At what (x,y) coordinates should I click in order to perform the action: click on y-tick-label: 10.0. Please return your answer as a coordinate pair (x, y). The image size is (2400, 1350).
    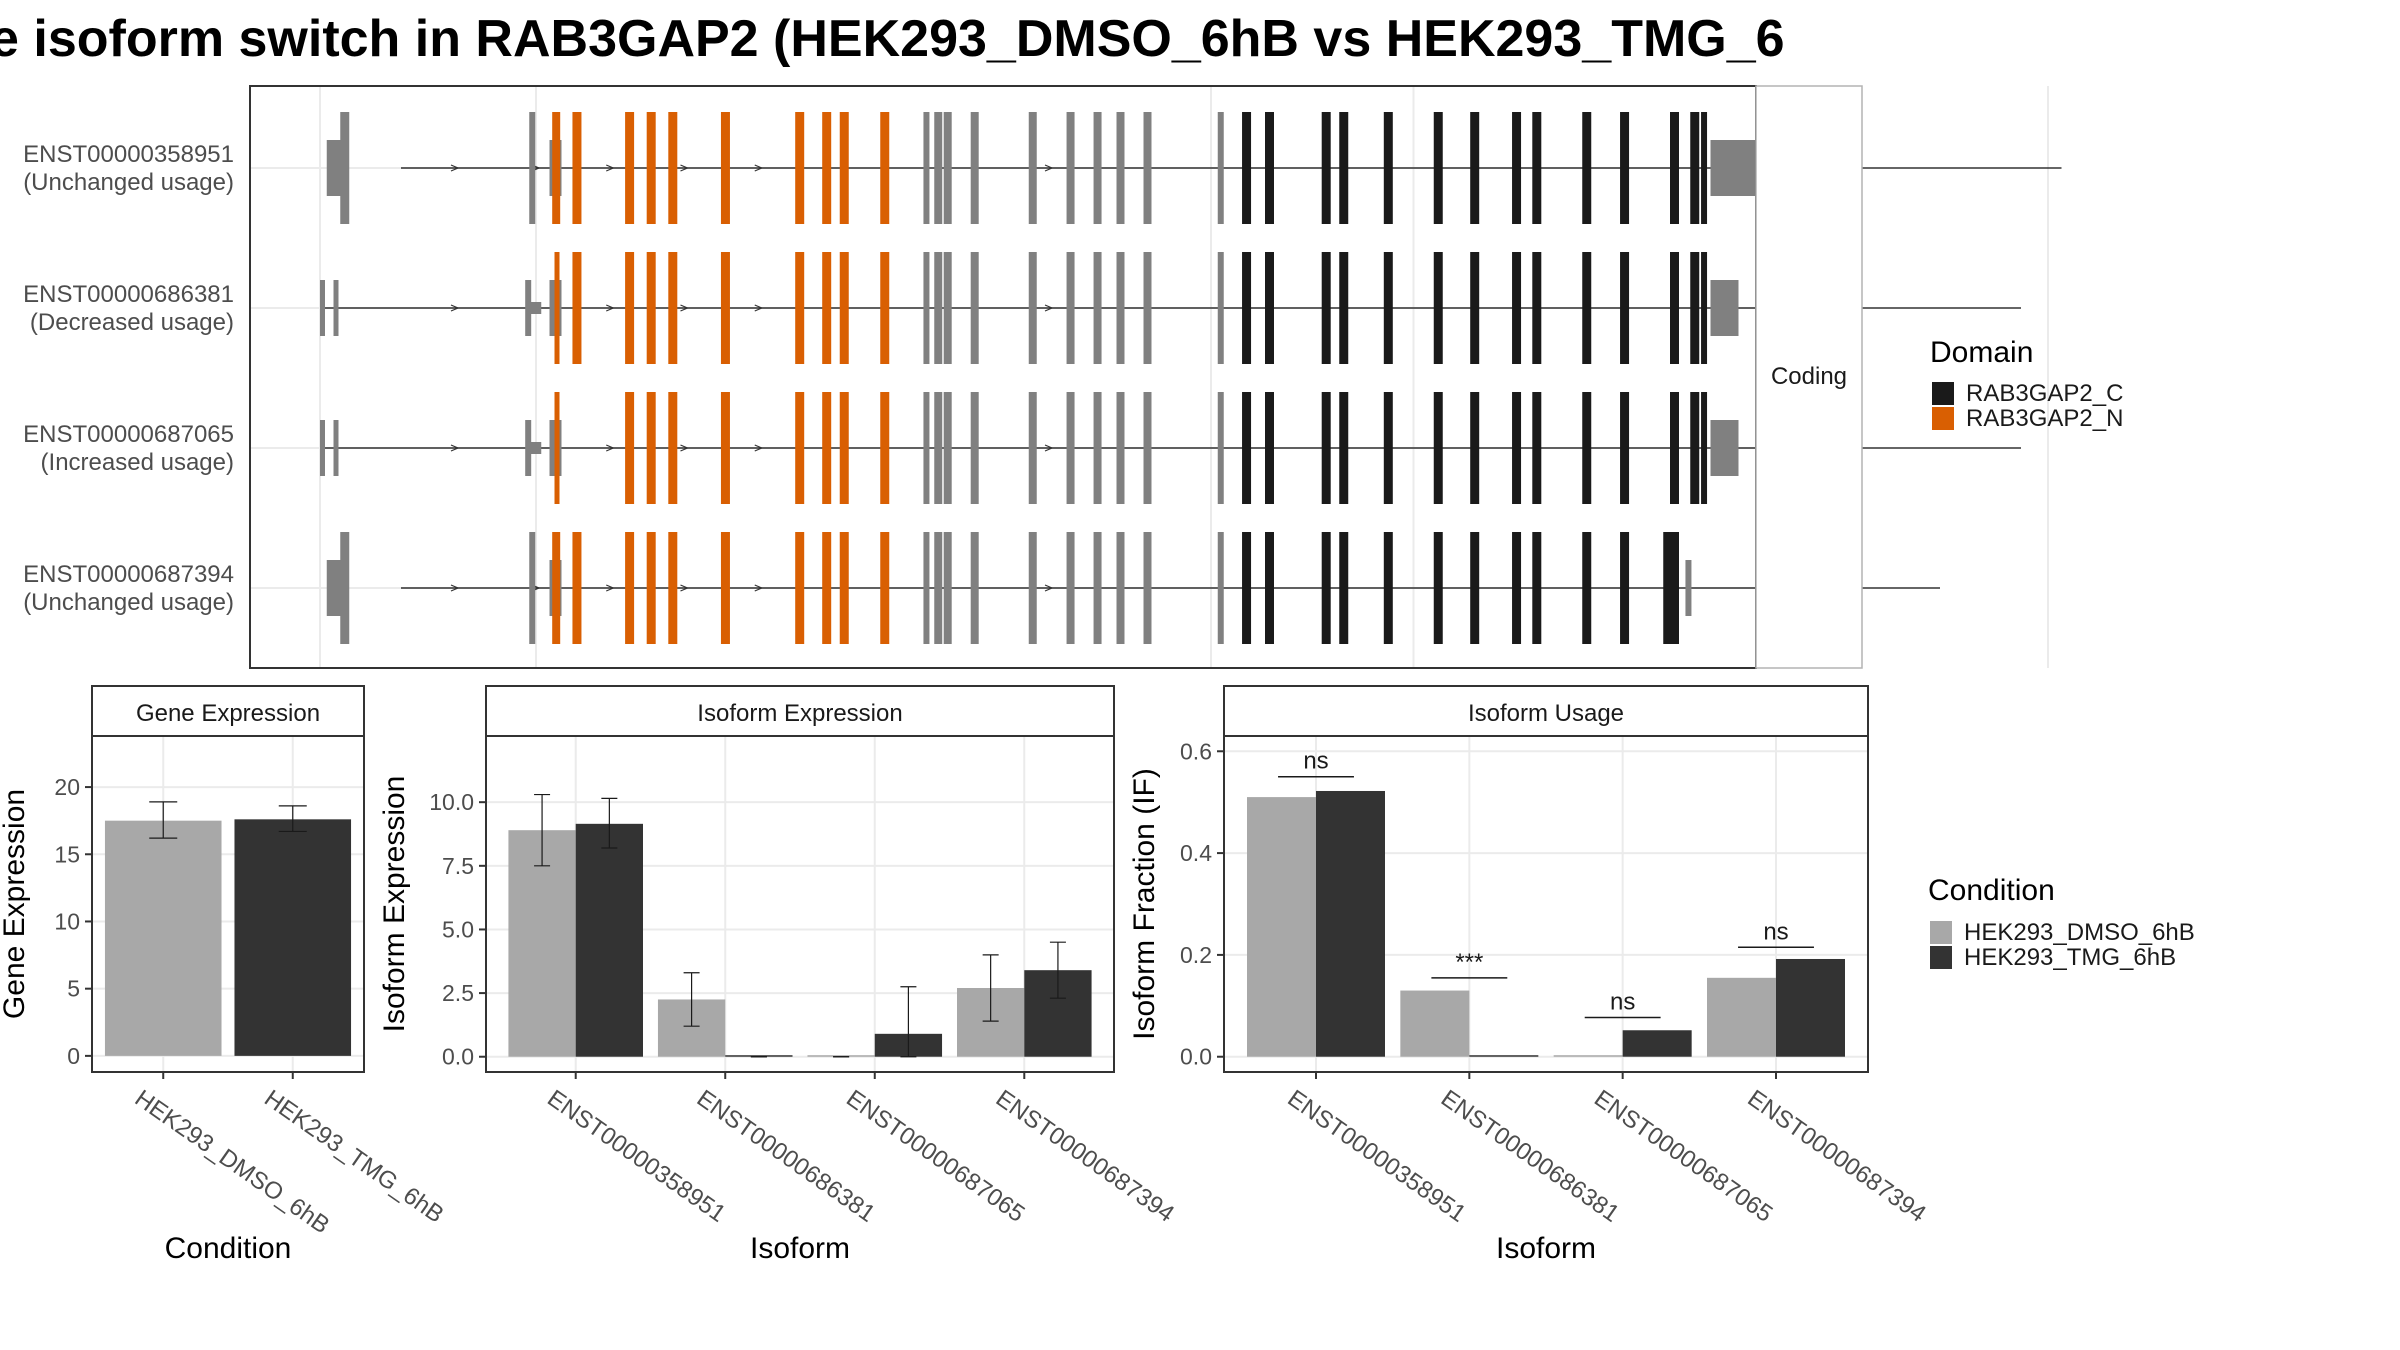
    Looking at the image, I should click on (451, 802).